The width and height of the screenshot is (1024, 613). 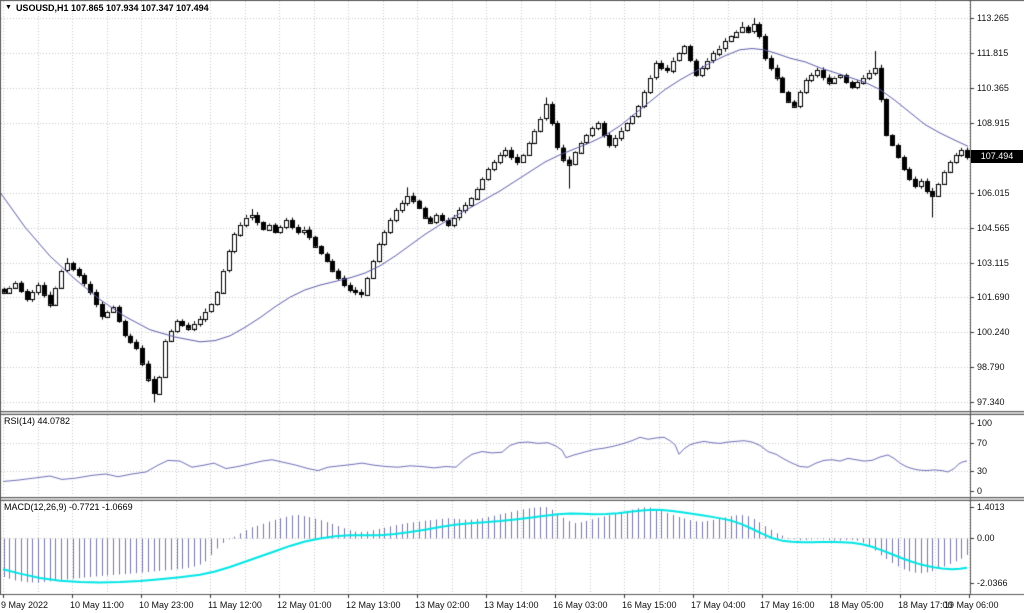 What do you see at coordinates (993, 193) in the screenshot?
I see `price-axis-label: 106.015` at bounding box center [993, 193].